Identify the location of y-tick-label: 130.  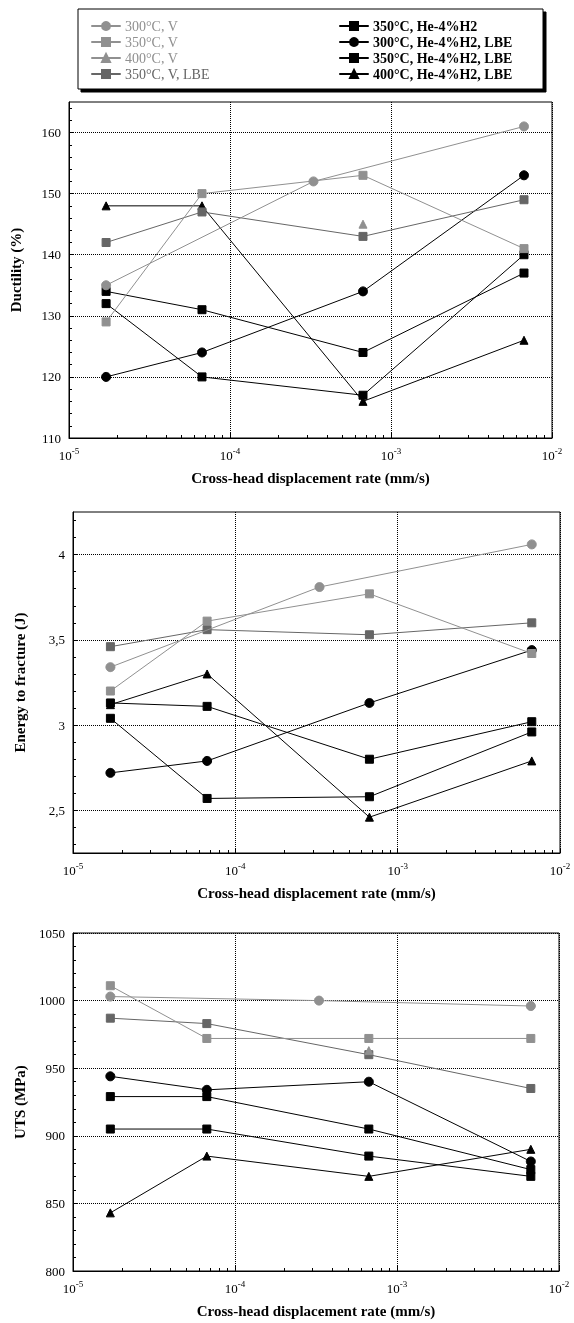
(51, 316).